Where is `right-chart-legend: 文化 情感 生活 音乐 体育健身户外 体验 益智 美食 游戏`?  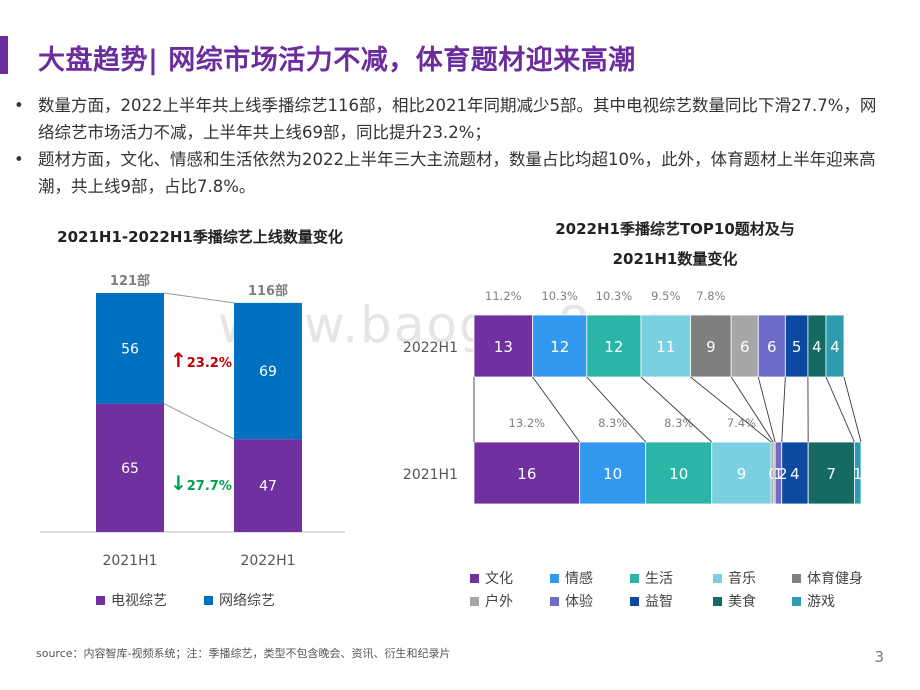 right-chart-legend: 文化 情感 生活 音乐 体育健身户外 体验 益智 美食 游戏 is located at coordinates (680, 591).